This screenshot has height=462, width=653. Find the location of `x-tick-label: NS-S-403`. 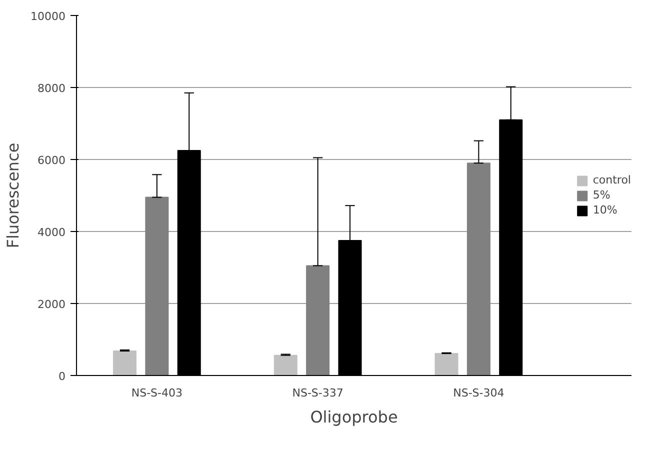

x-tick-label: NS-S-403 is located at coordinates (157, 393).